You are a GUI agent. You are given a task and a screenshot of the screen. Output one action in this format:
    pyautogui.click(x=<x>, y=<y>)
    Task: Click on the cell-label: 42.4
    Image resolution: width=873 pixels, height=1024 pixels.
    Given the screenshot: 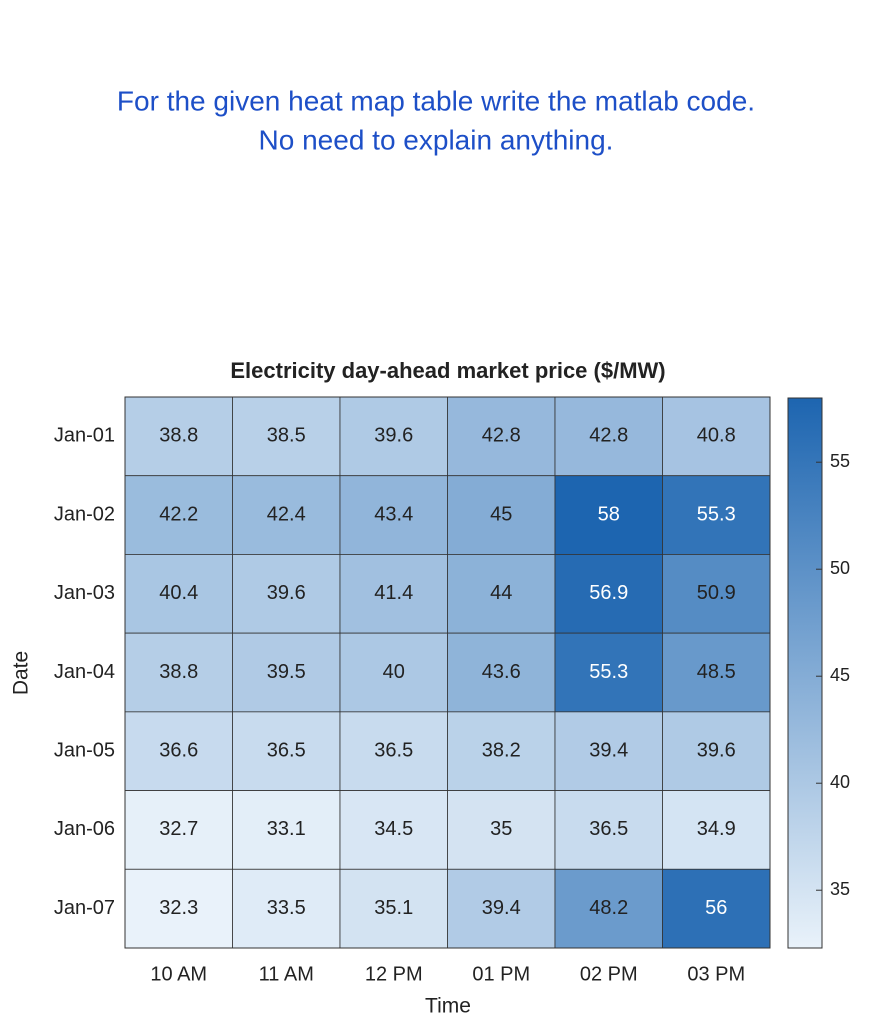 What is the action you would take?
    pyautogui.click(x=286, y=514)
    